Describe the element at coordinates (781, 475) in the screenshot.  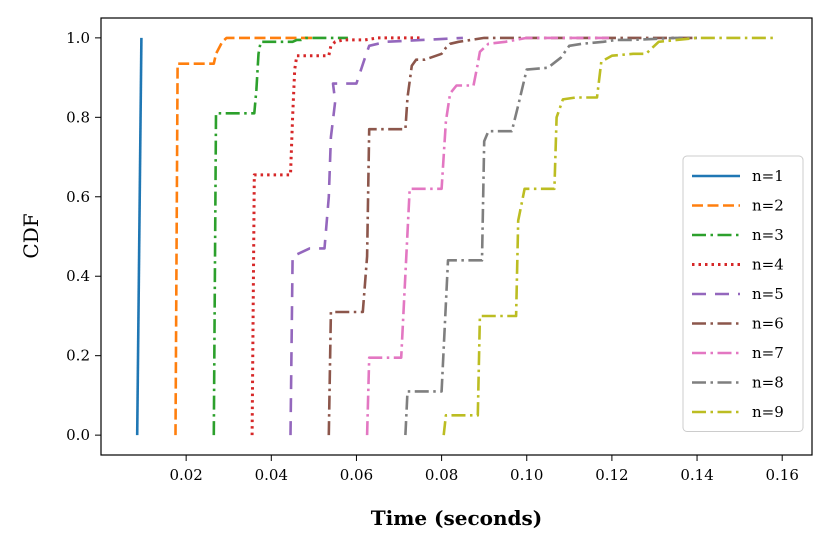
I see `x-tick-label: 0.16` at that location.